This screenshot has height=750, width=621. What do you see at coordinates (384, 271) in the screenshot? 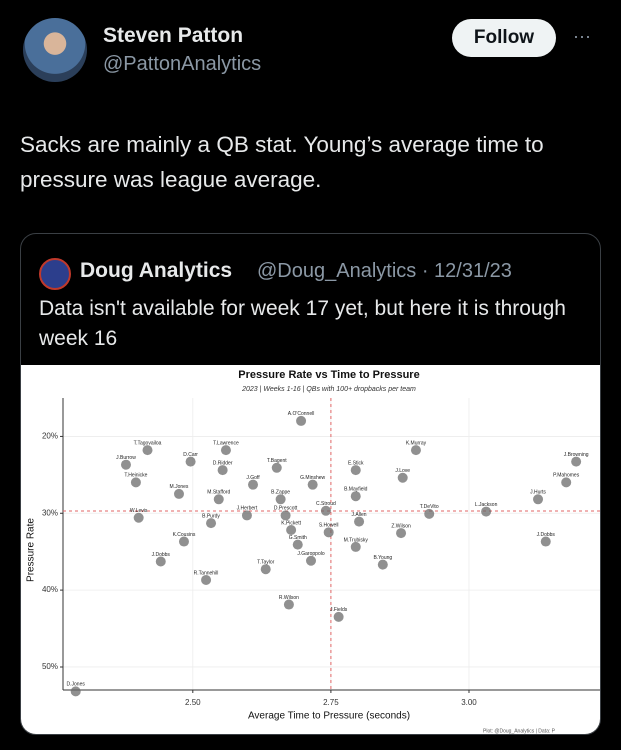
I see `quote-meta: @Doug_Analytics · 12/31/23` at bounding box center [384, 271].